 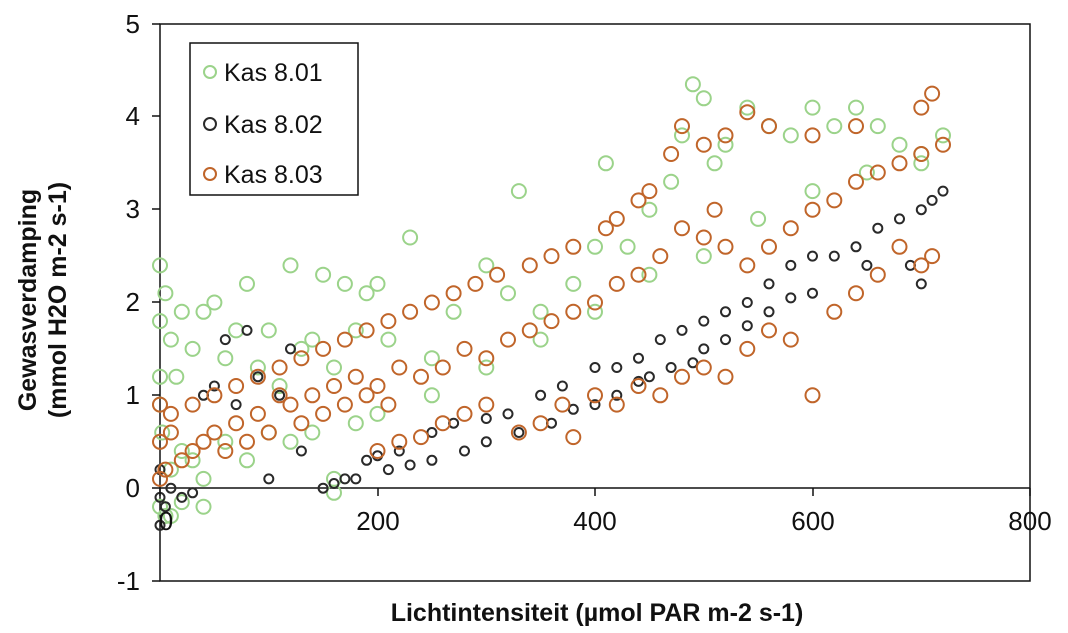 I want to click on legend-label: Kas 8.03, so click(x=273, y=175).